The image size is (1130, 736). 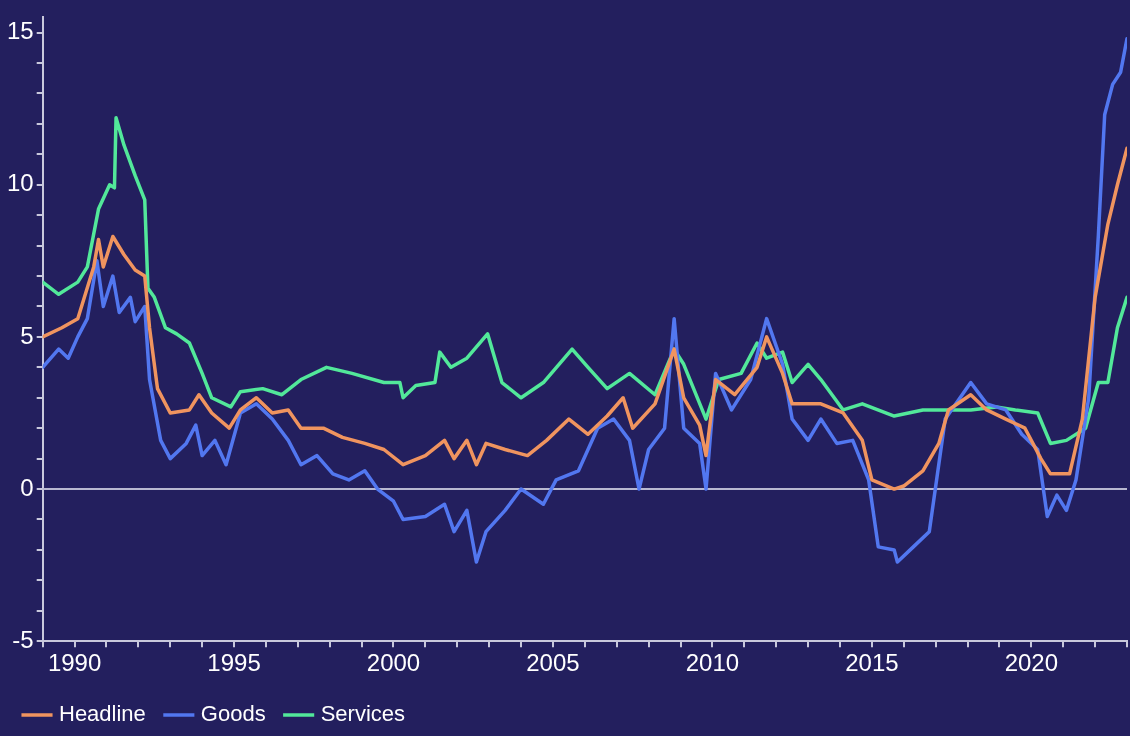 What do you see at coordinates (233, 714) in the screenshot?
I see `legend-label: Goods` at bounding box center [233, 714].